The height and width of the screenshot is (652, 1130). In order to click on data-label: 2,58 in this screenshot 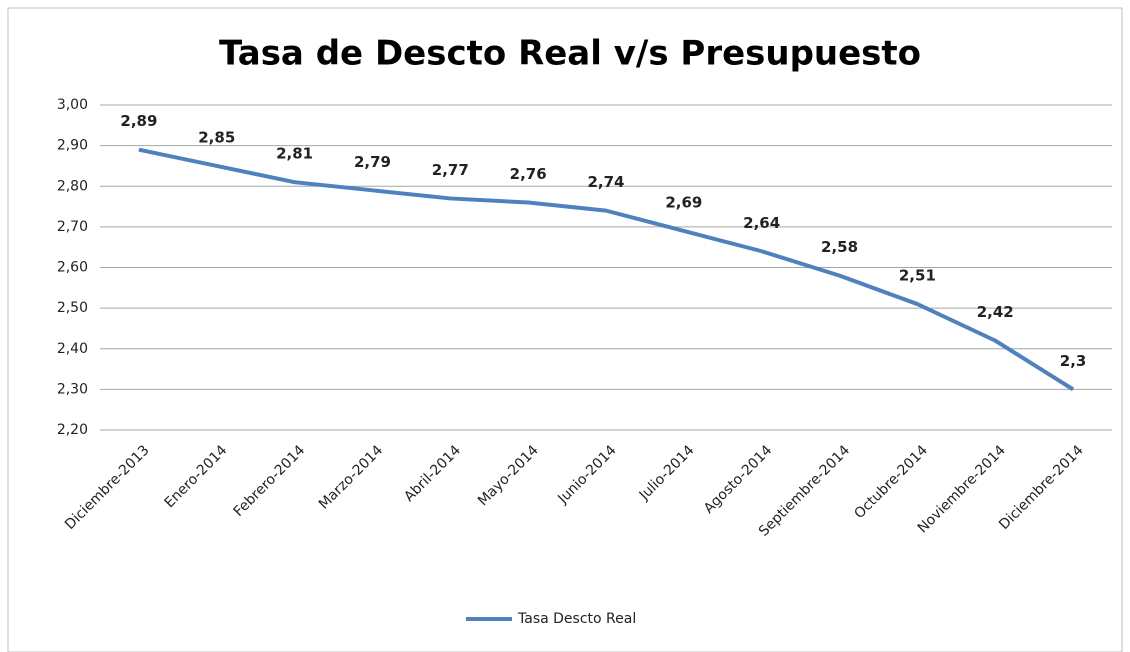, I will do `click(839, 247)`.